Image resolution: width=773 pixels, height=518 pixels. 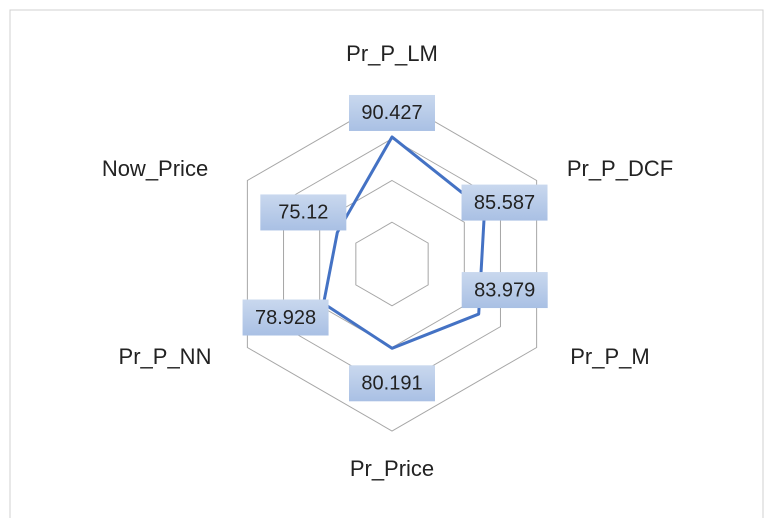 I want to click on category-label: Pr_P_DCF, so click(x=620, y=168).